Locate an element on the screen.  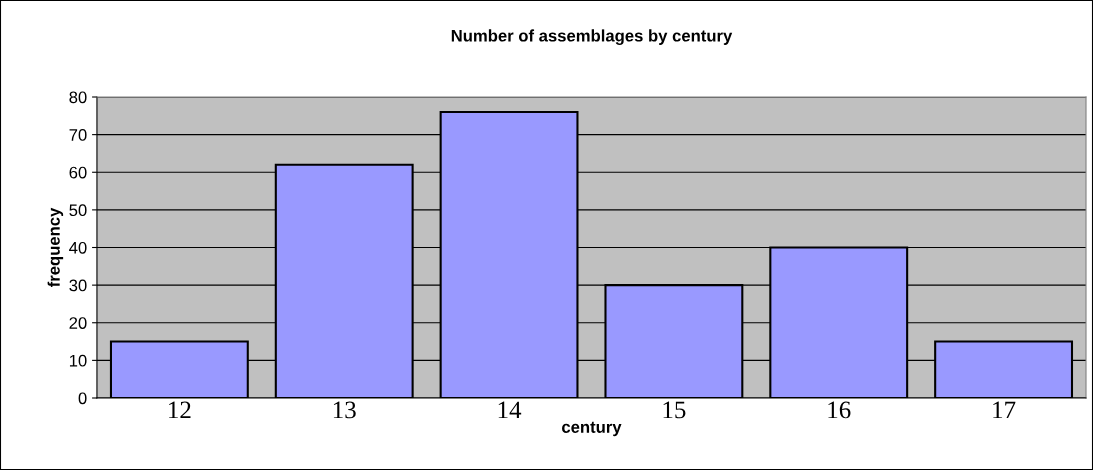
y-tick-label: 70 is located at coordinates (78, 135).